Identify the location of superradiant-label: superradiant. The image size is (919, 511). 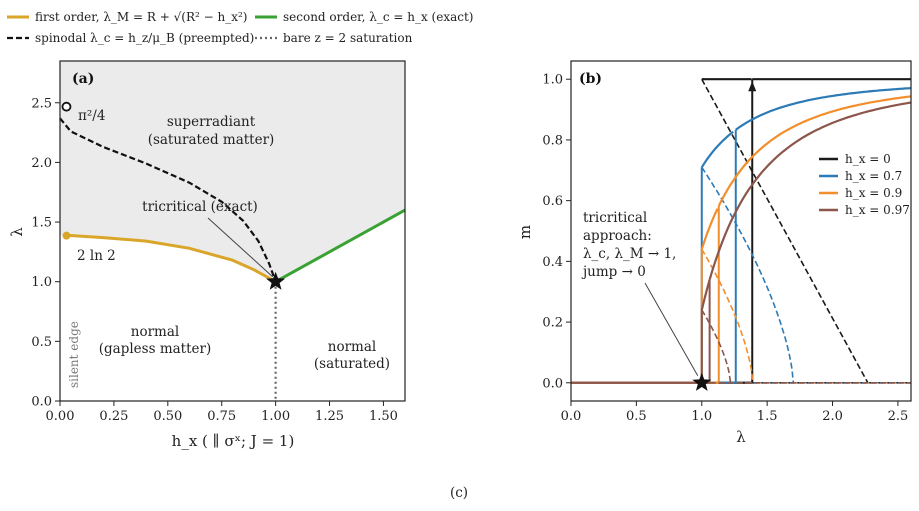
(211, 122).